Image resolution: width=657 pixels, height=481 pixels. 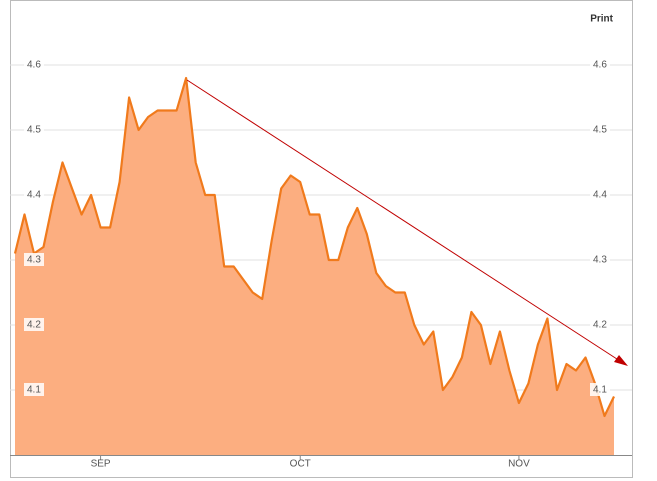 I want to click on x-tick-label: NOV, so click(x=519, y=464).